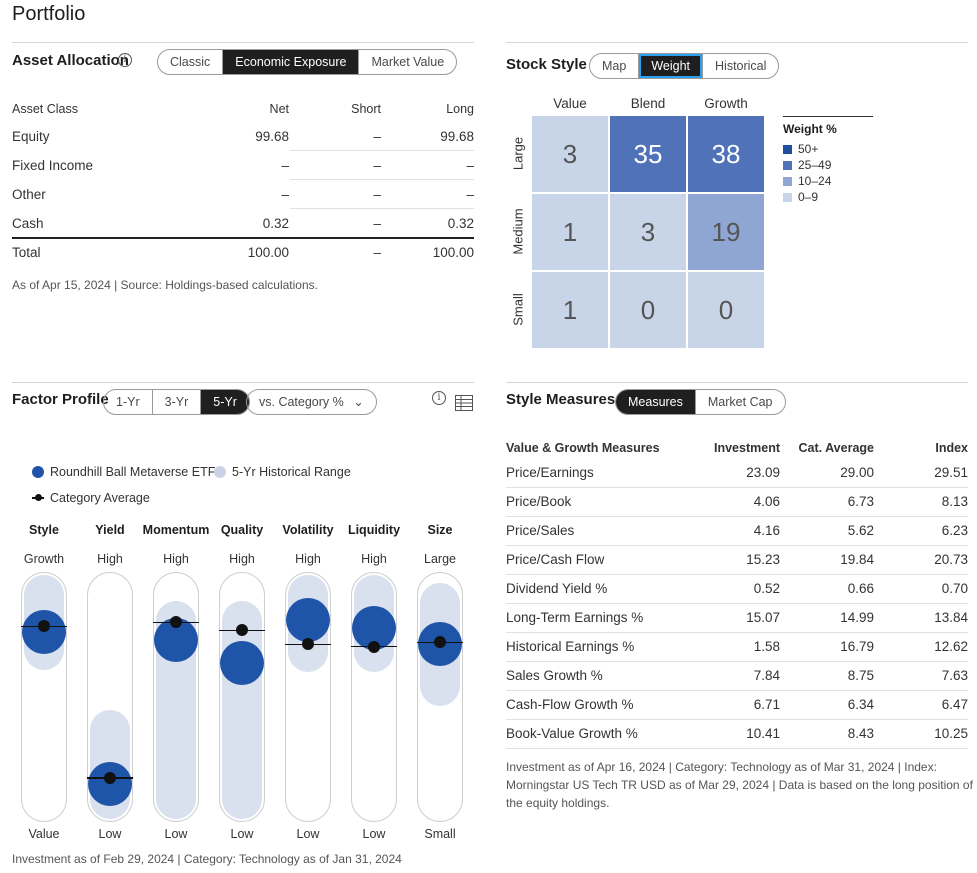 The image size is (977, 873). Describe the element at coordinates (951, 646) in the screenshot. I see `index-value: 12.62` at that location.